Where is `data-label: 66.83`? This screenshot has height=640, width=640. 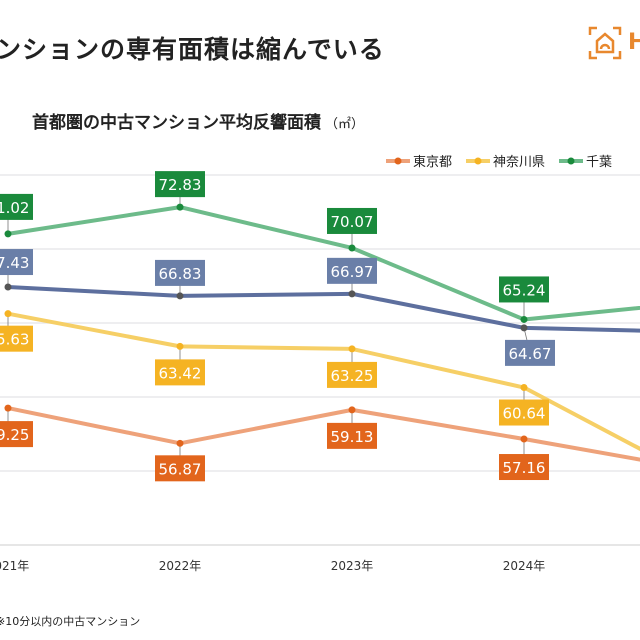 data-label: 66.83 is located at coordinates (180, 274).